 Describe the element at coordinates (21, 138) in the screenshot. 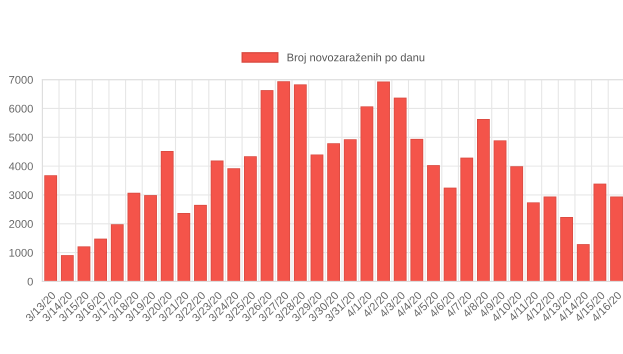

I see `y-tick-label: 5000` at that location.